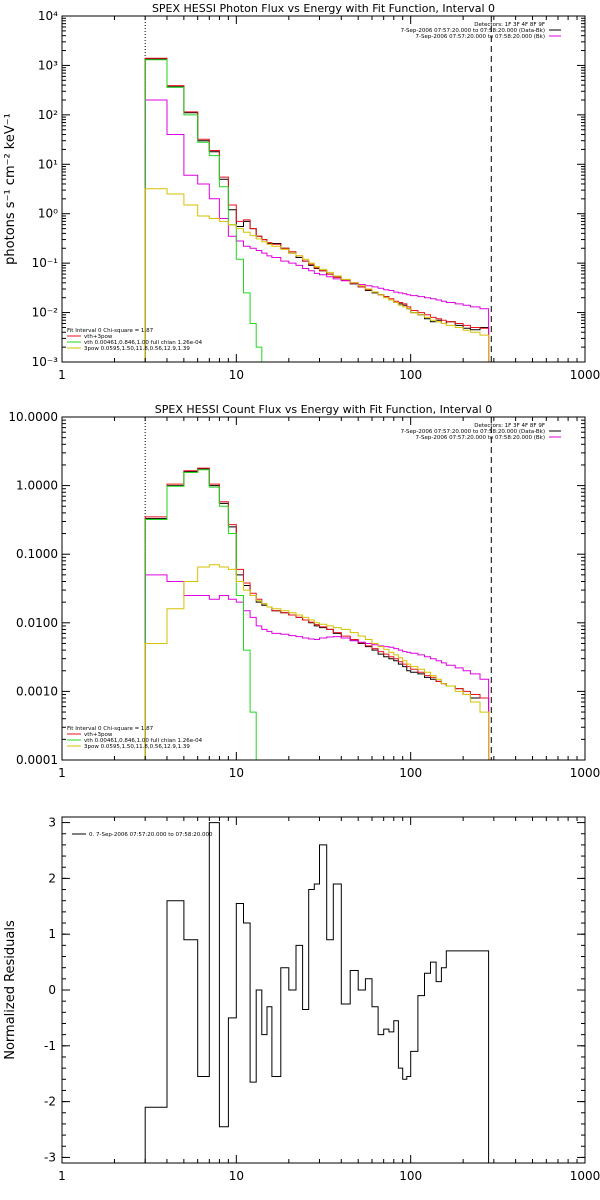 The height and width of the screenshot is (1200, 600). What do you see at coordinates (52, 990) in the screenshot?
I see `y-tick-label: 0` at bounding box center [52, 990].